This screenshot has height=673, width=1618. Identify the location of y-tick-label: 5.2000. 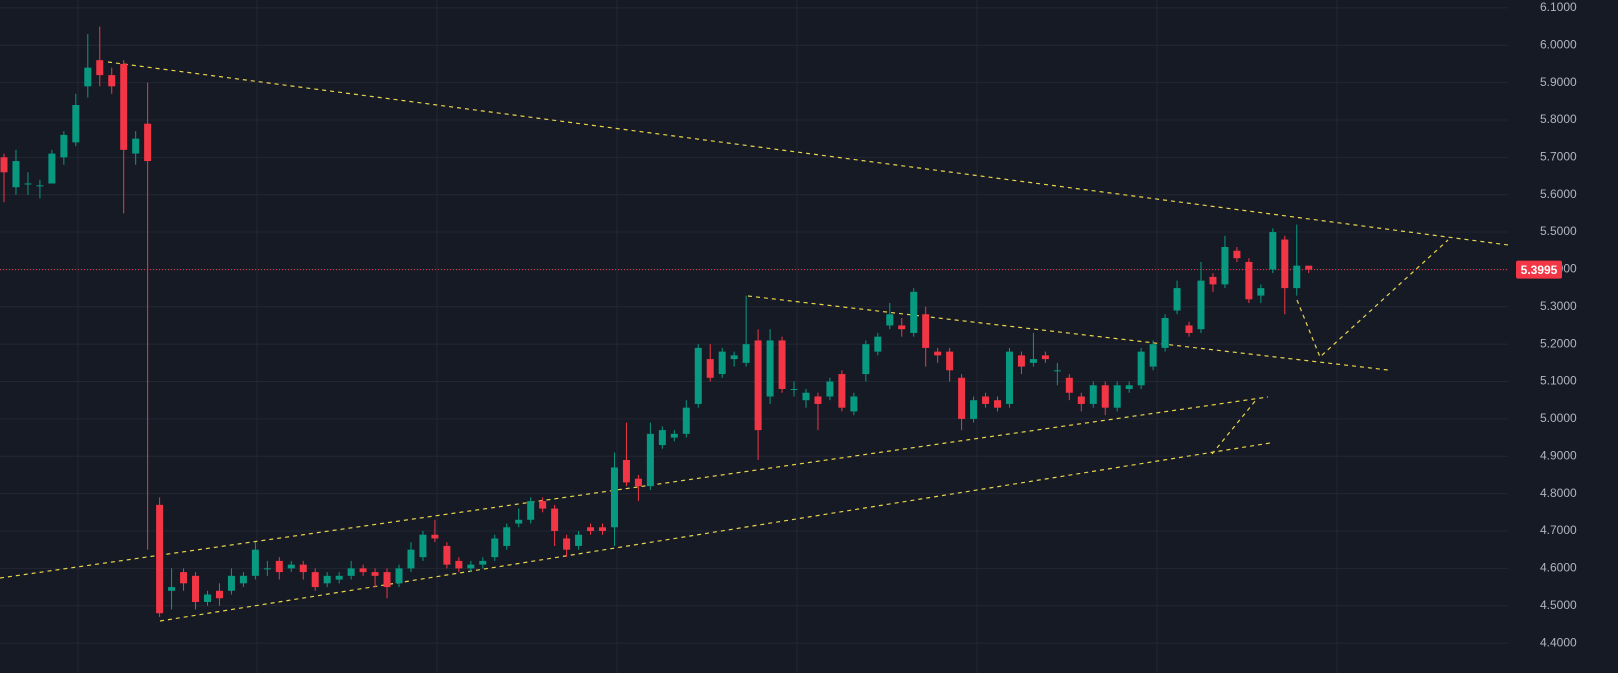
(1558, 343).